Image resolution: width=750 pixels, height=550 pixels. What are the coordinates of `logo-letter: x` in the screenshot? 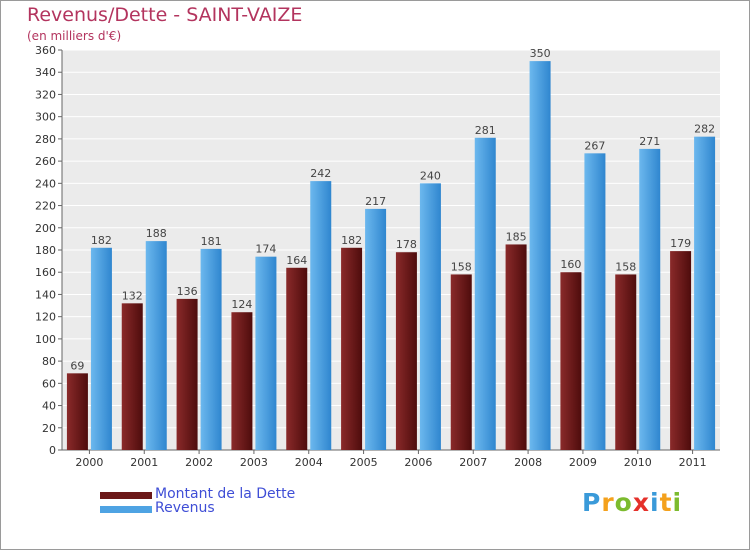 It's located at (641, 502).